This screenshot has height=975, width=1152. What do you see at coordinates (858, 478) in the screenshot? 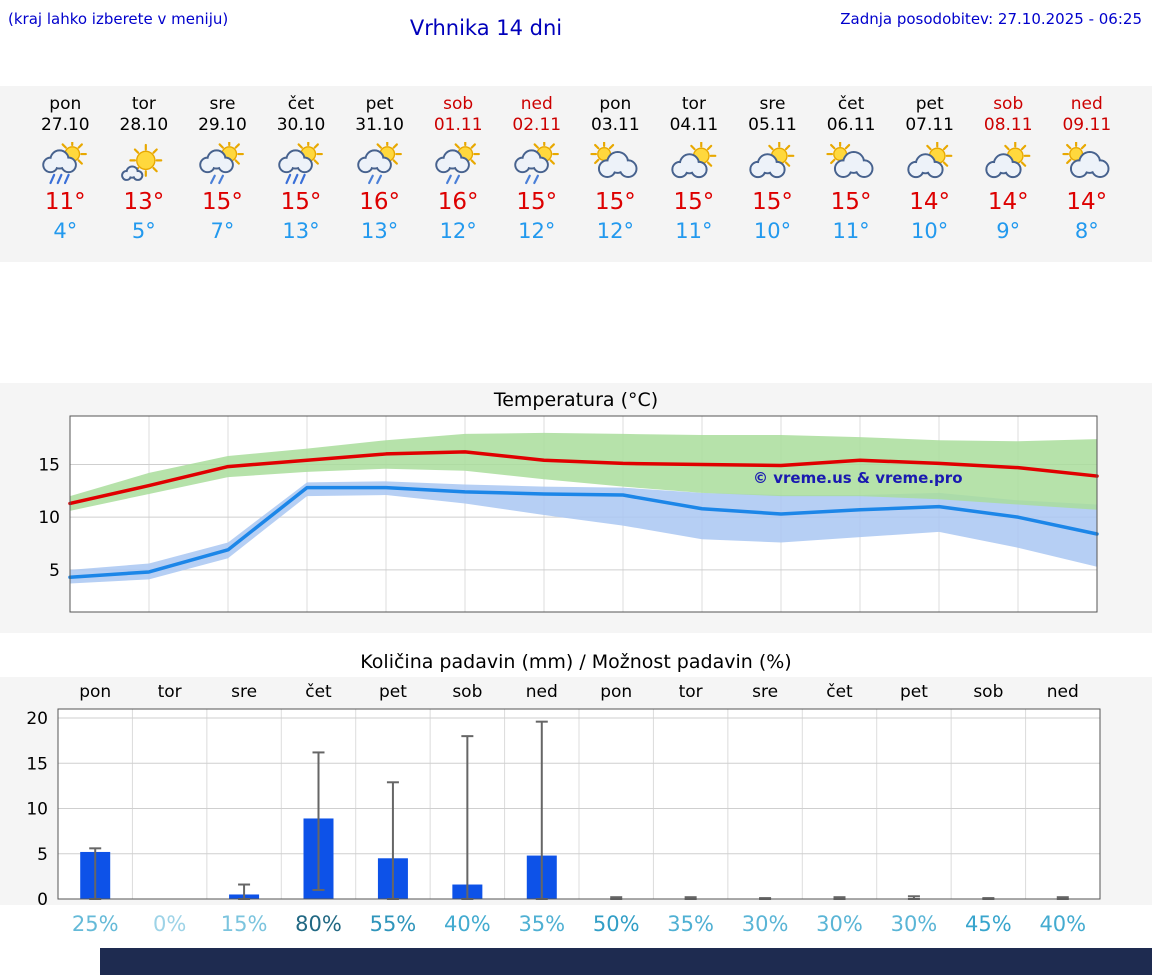
I see `copyright-link: © vreme.us & vreme.pro` at bounding box center [858, 478].